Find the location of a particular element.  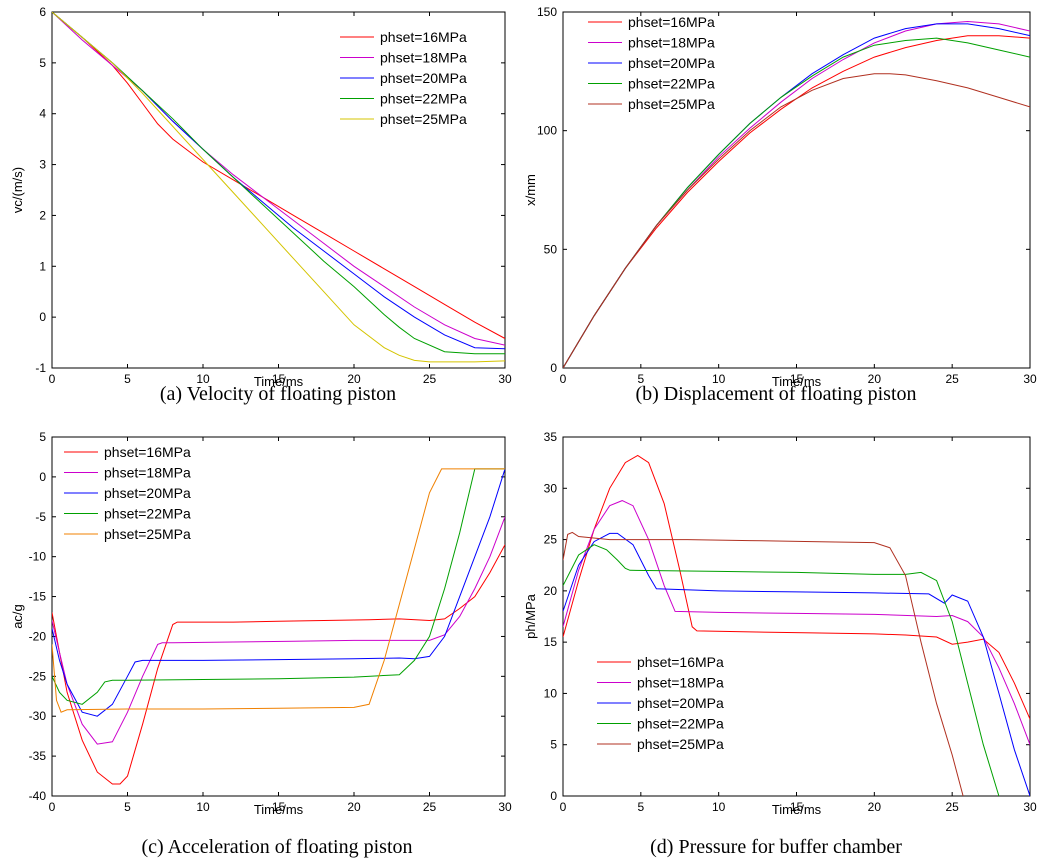

y-tick-label: 4 is located at coordinates (42, 114).